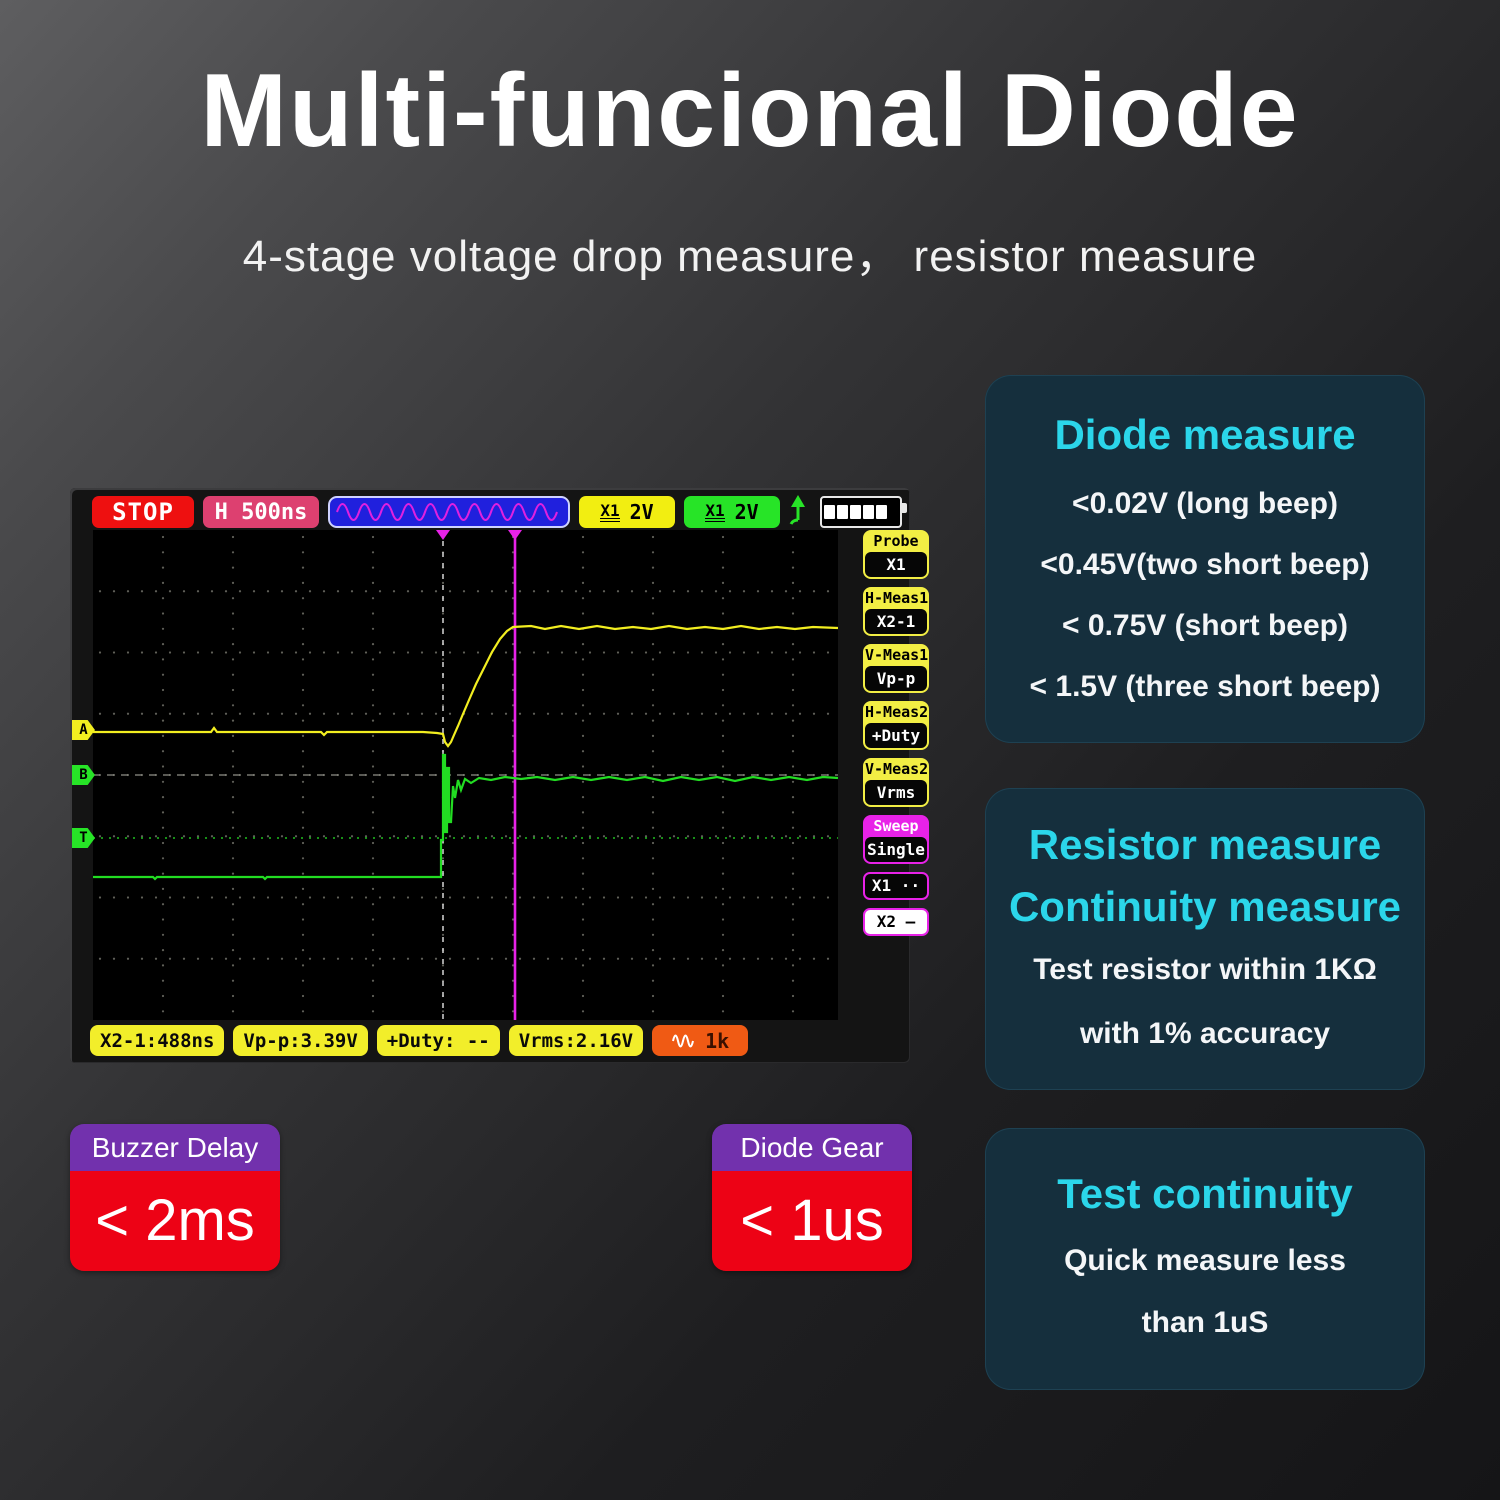 Image resolution: width=1500 pixels, height=1500 pixels. What do you see at coordinates (746, 512) in the screenshot?
I see `channel-b-scale-label: 2V` at bounding box center [746, 512].